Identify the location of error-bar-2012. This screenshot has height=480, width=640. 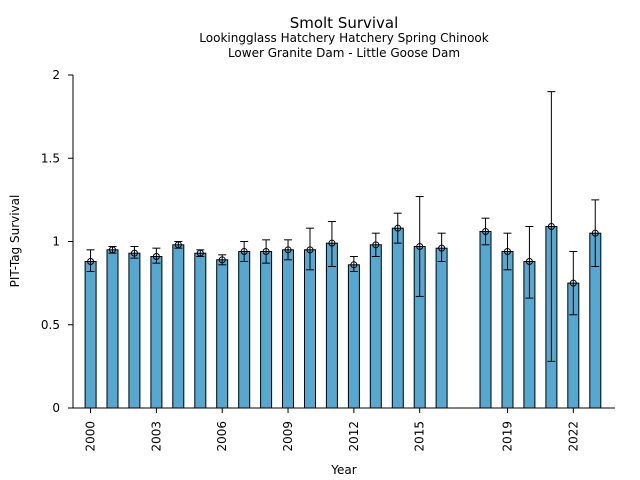
(353, 263).